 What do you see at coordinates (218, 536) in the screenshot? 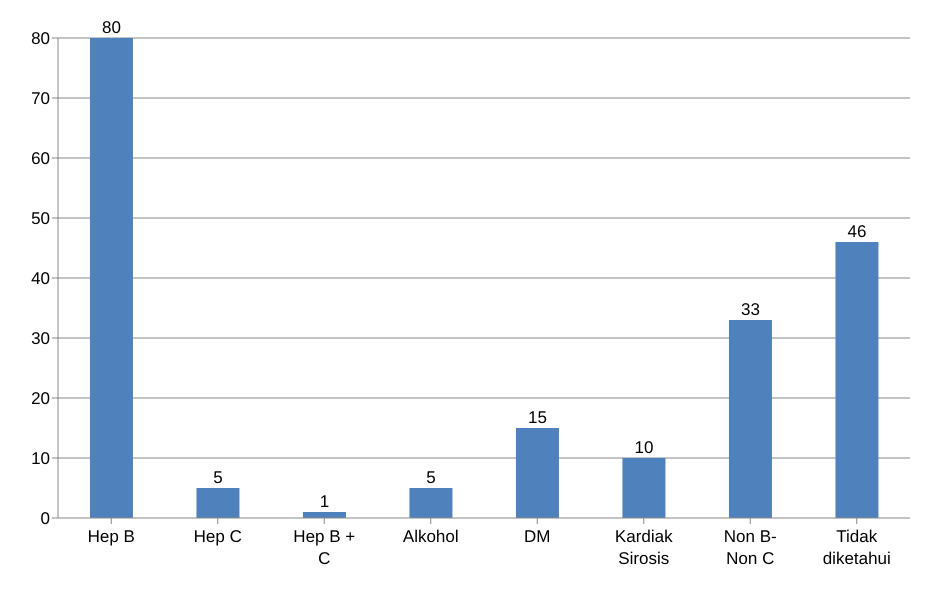
I see `x-tick-label: Hep C` at bounding box center [218, 536].